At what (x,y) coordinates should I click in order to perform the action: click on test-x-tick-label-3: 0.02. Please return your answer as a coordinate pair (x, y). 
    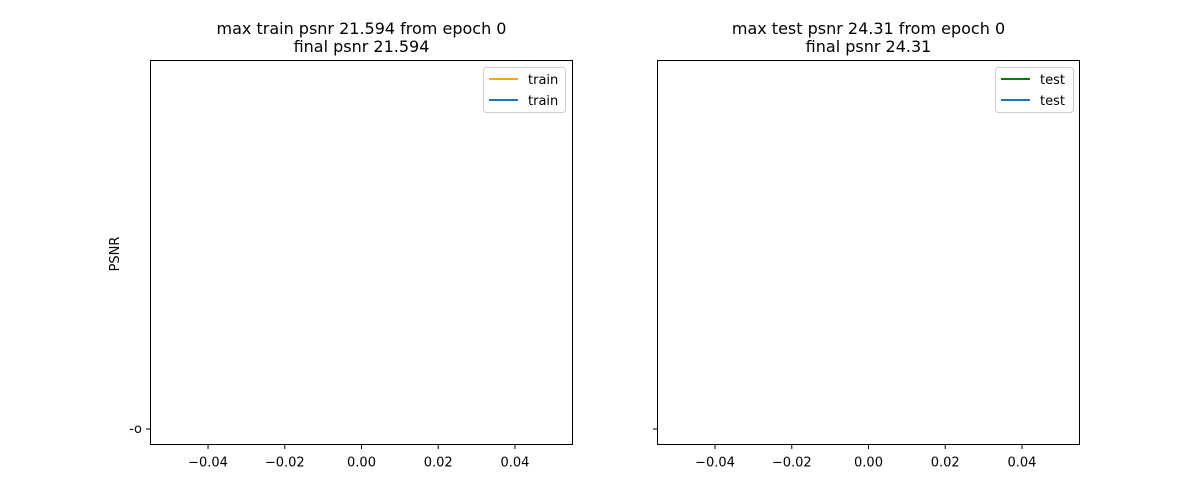
    Looking at the image, I should click on (945, 463).